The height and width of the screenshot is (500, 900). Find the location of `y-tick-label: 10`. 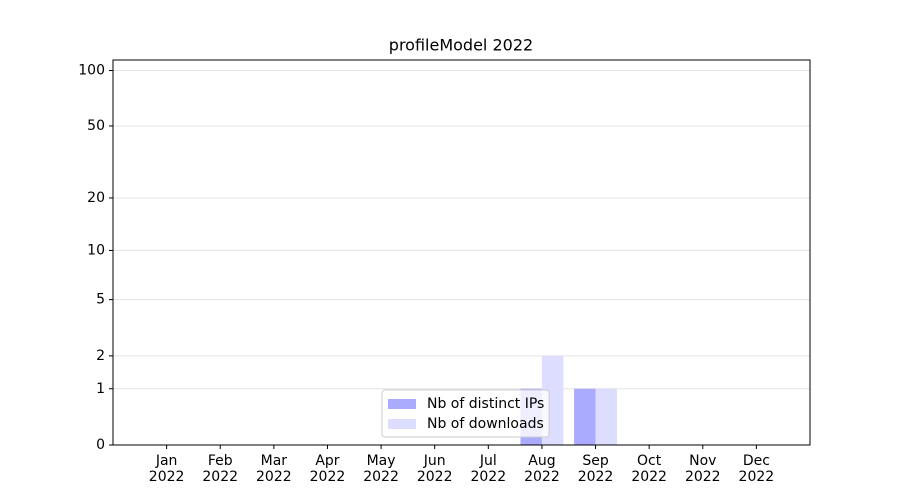

y-tick-label: 10 is located at coordinates (96, 250).